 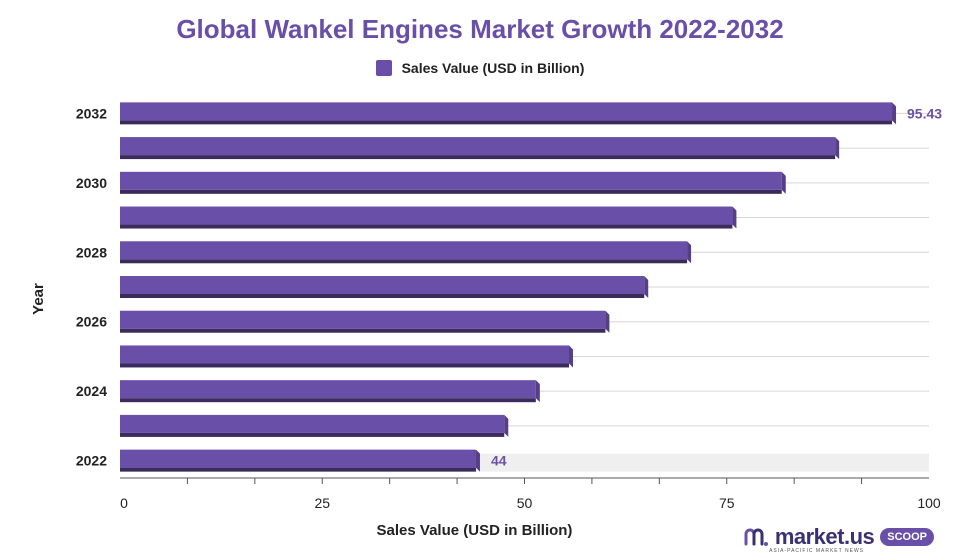 What do you see at coordinates (756, 537) in the screenshot?
I see `market-us-logo-icon` at bounding box center [756, 537].